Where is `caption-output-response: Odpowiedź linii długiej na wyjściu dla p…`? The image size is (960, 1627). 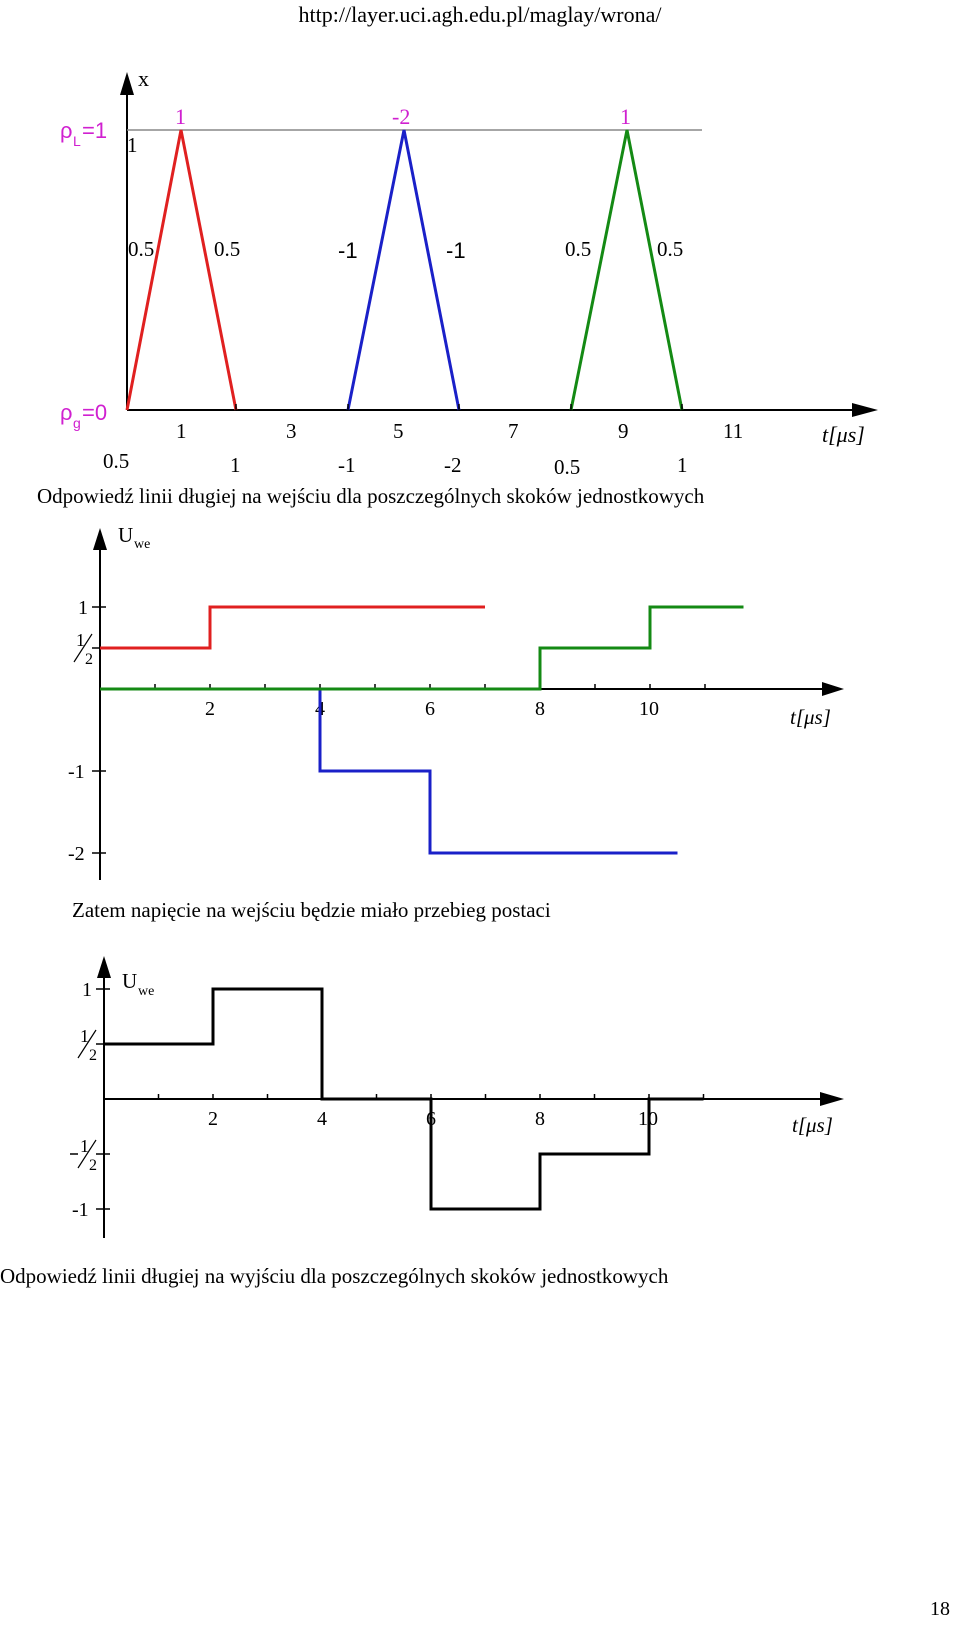 caption-output-response: Odpowiedź linii długiej na wyjściu dla p… is located at coordinates (334, 1276).